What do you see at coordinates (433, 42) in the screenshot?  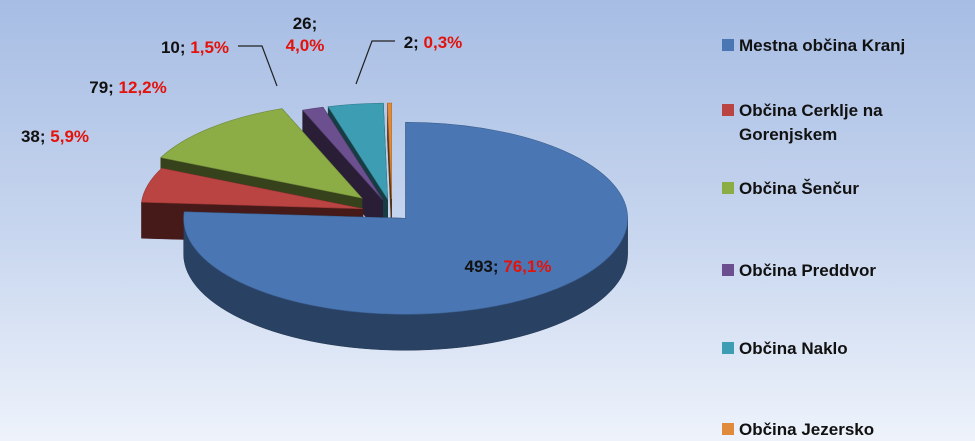 I see `label-obcina-jezersko: 2; 0,3%` at bounding box center [433, 42].